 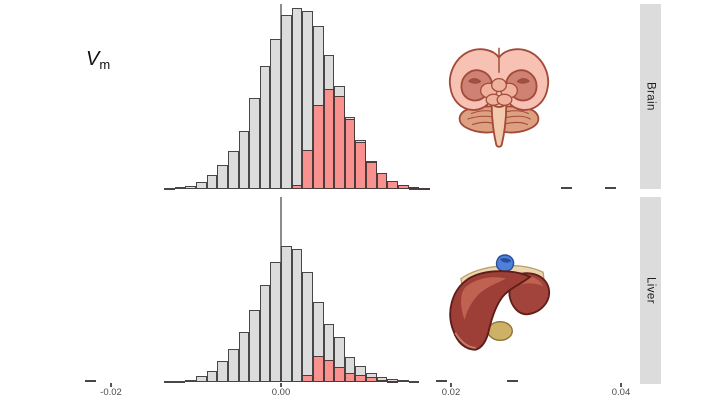 I want to click on facet-strip-label: Brain, so click(x=650, y=96).